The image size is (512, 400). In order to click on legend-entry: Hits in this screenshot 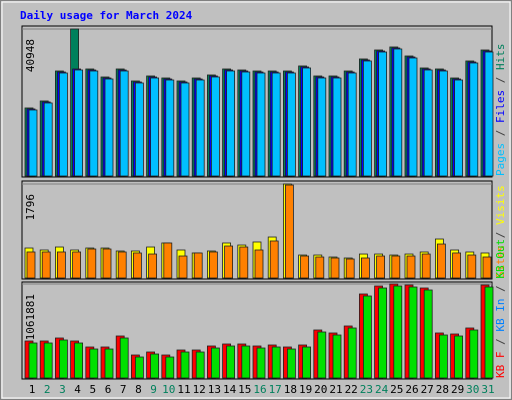, I will do `click(500, 57)`.